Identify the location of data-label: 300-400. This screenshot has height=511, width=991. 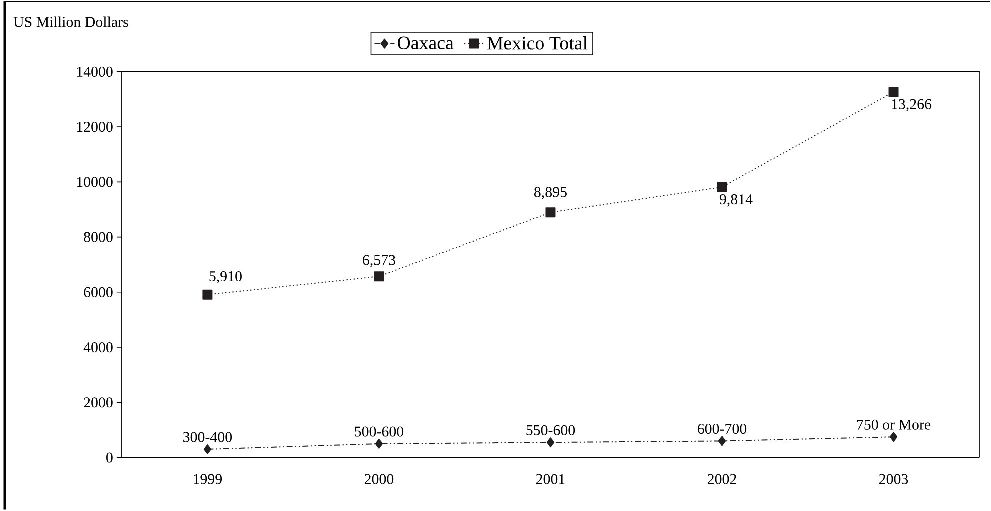
(208, 437).